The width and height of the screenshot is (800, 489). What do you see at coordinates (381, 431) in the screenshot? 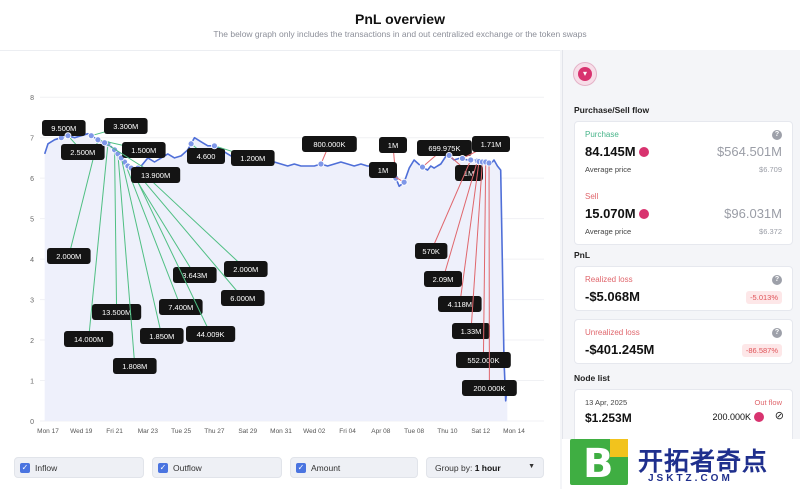
I see `x-tick-label: Apr 08` at bounding box center [381, 431].